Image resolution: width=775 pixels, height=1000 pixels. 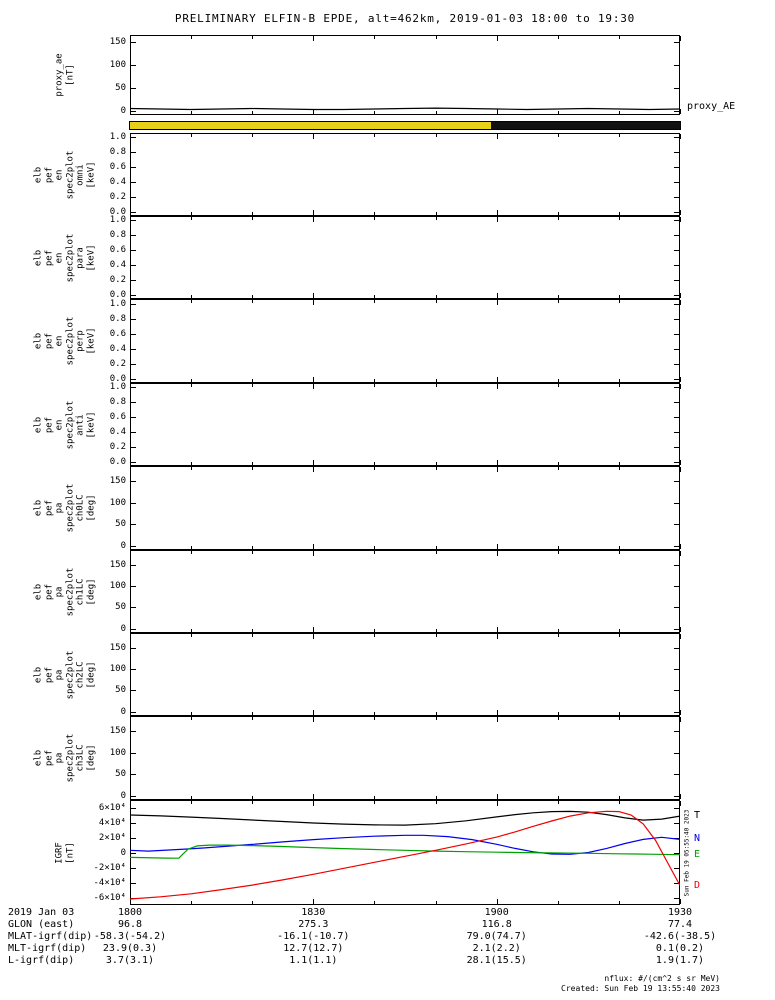 I want to click on row-value: 1.1(1.1), so click(x=313, y=960).